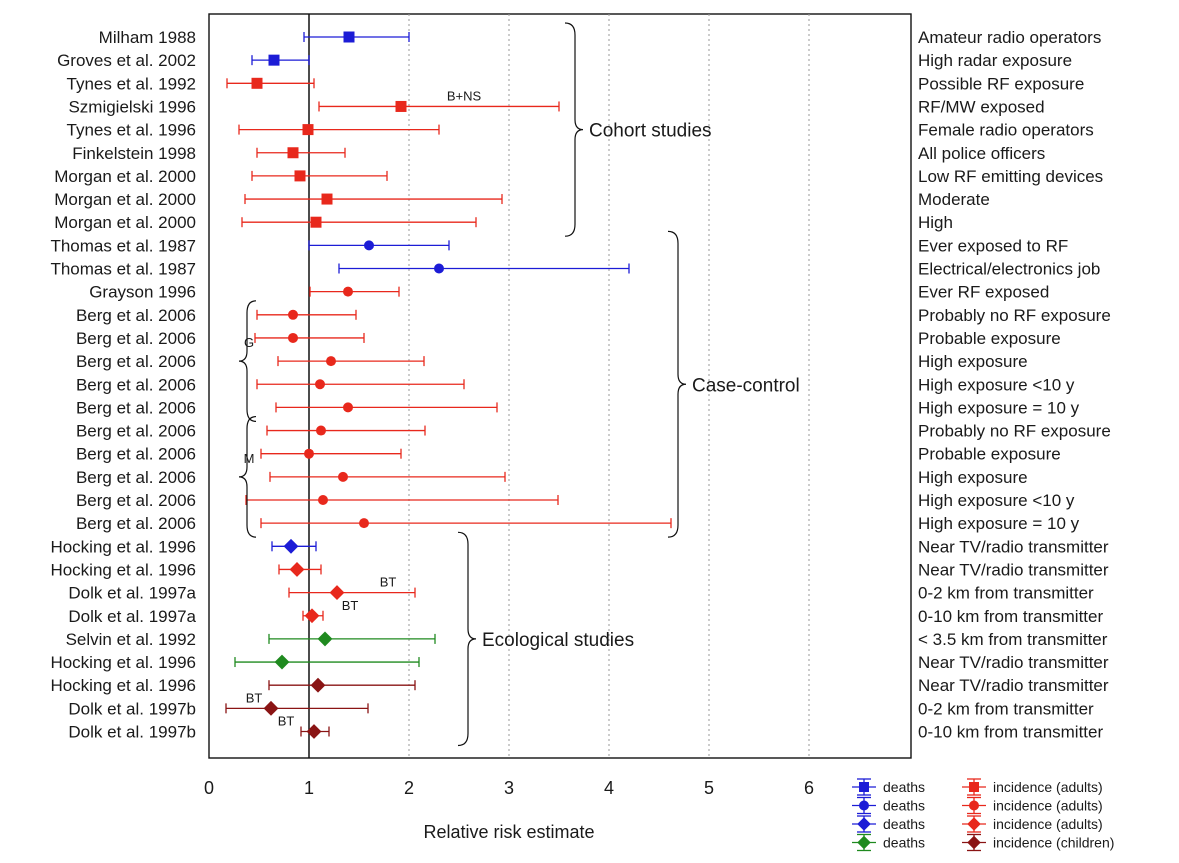 This screenshot has height=863, width=1179. What do you see at coordinates (1009, 269) in the screenshot?
I see `exposure-label: Electrical/electronics job` at bounding box center [1009, 269].